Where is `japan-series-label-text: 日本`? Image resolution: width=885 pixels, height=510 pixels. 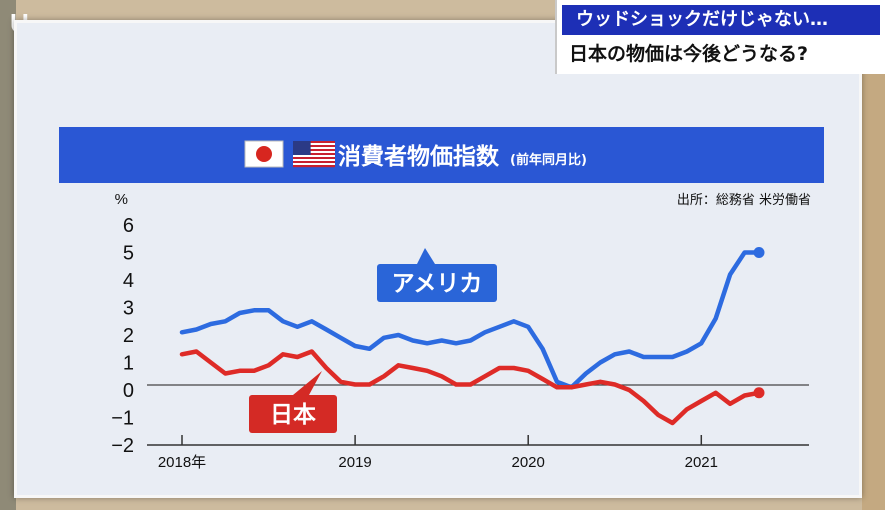 japan-series-label-text: 日本 is located at coordinates (293, 415).